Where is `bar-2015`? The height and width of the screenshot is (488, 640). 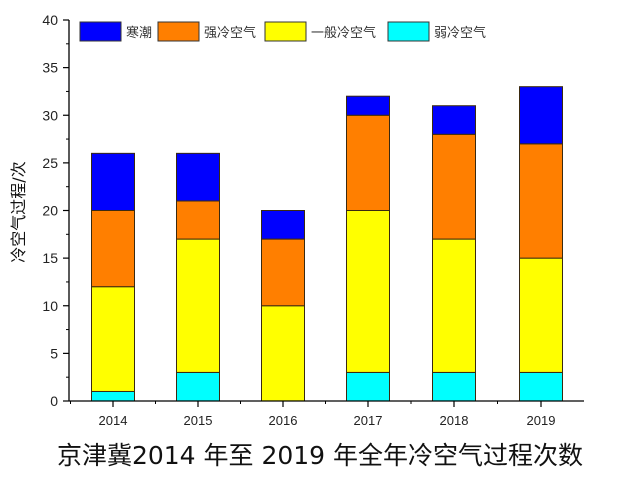
bar-2015 is located at coordinates (198, 277).